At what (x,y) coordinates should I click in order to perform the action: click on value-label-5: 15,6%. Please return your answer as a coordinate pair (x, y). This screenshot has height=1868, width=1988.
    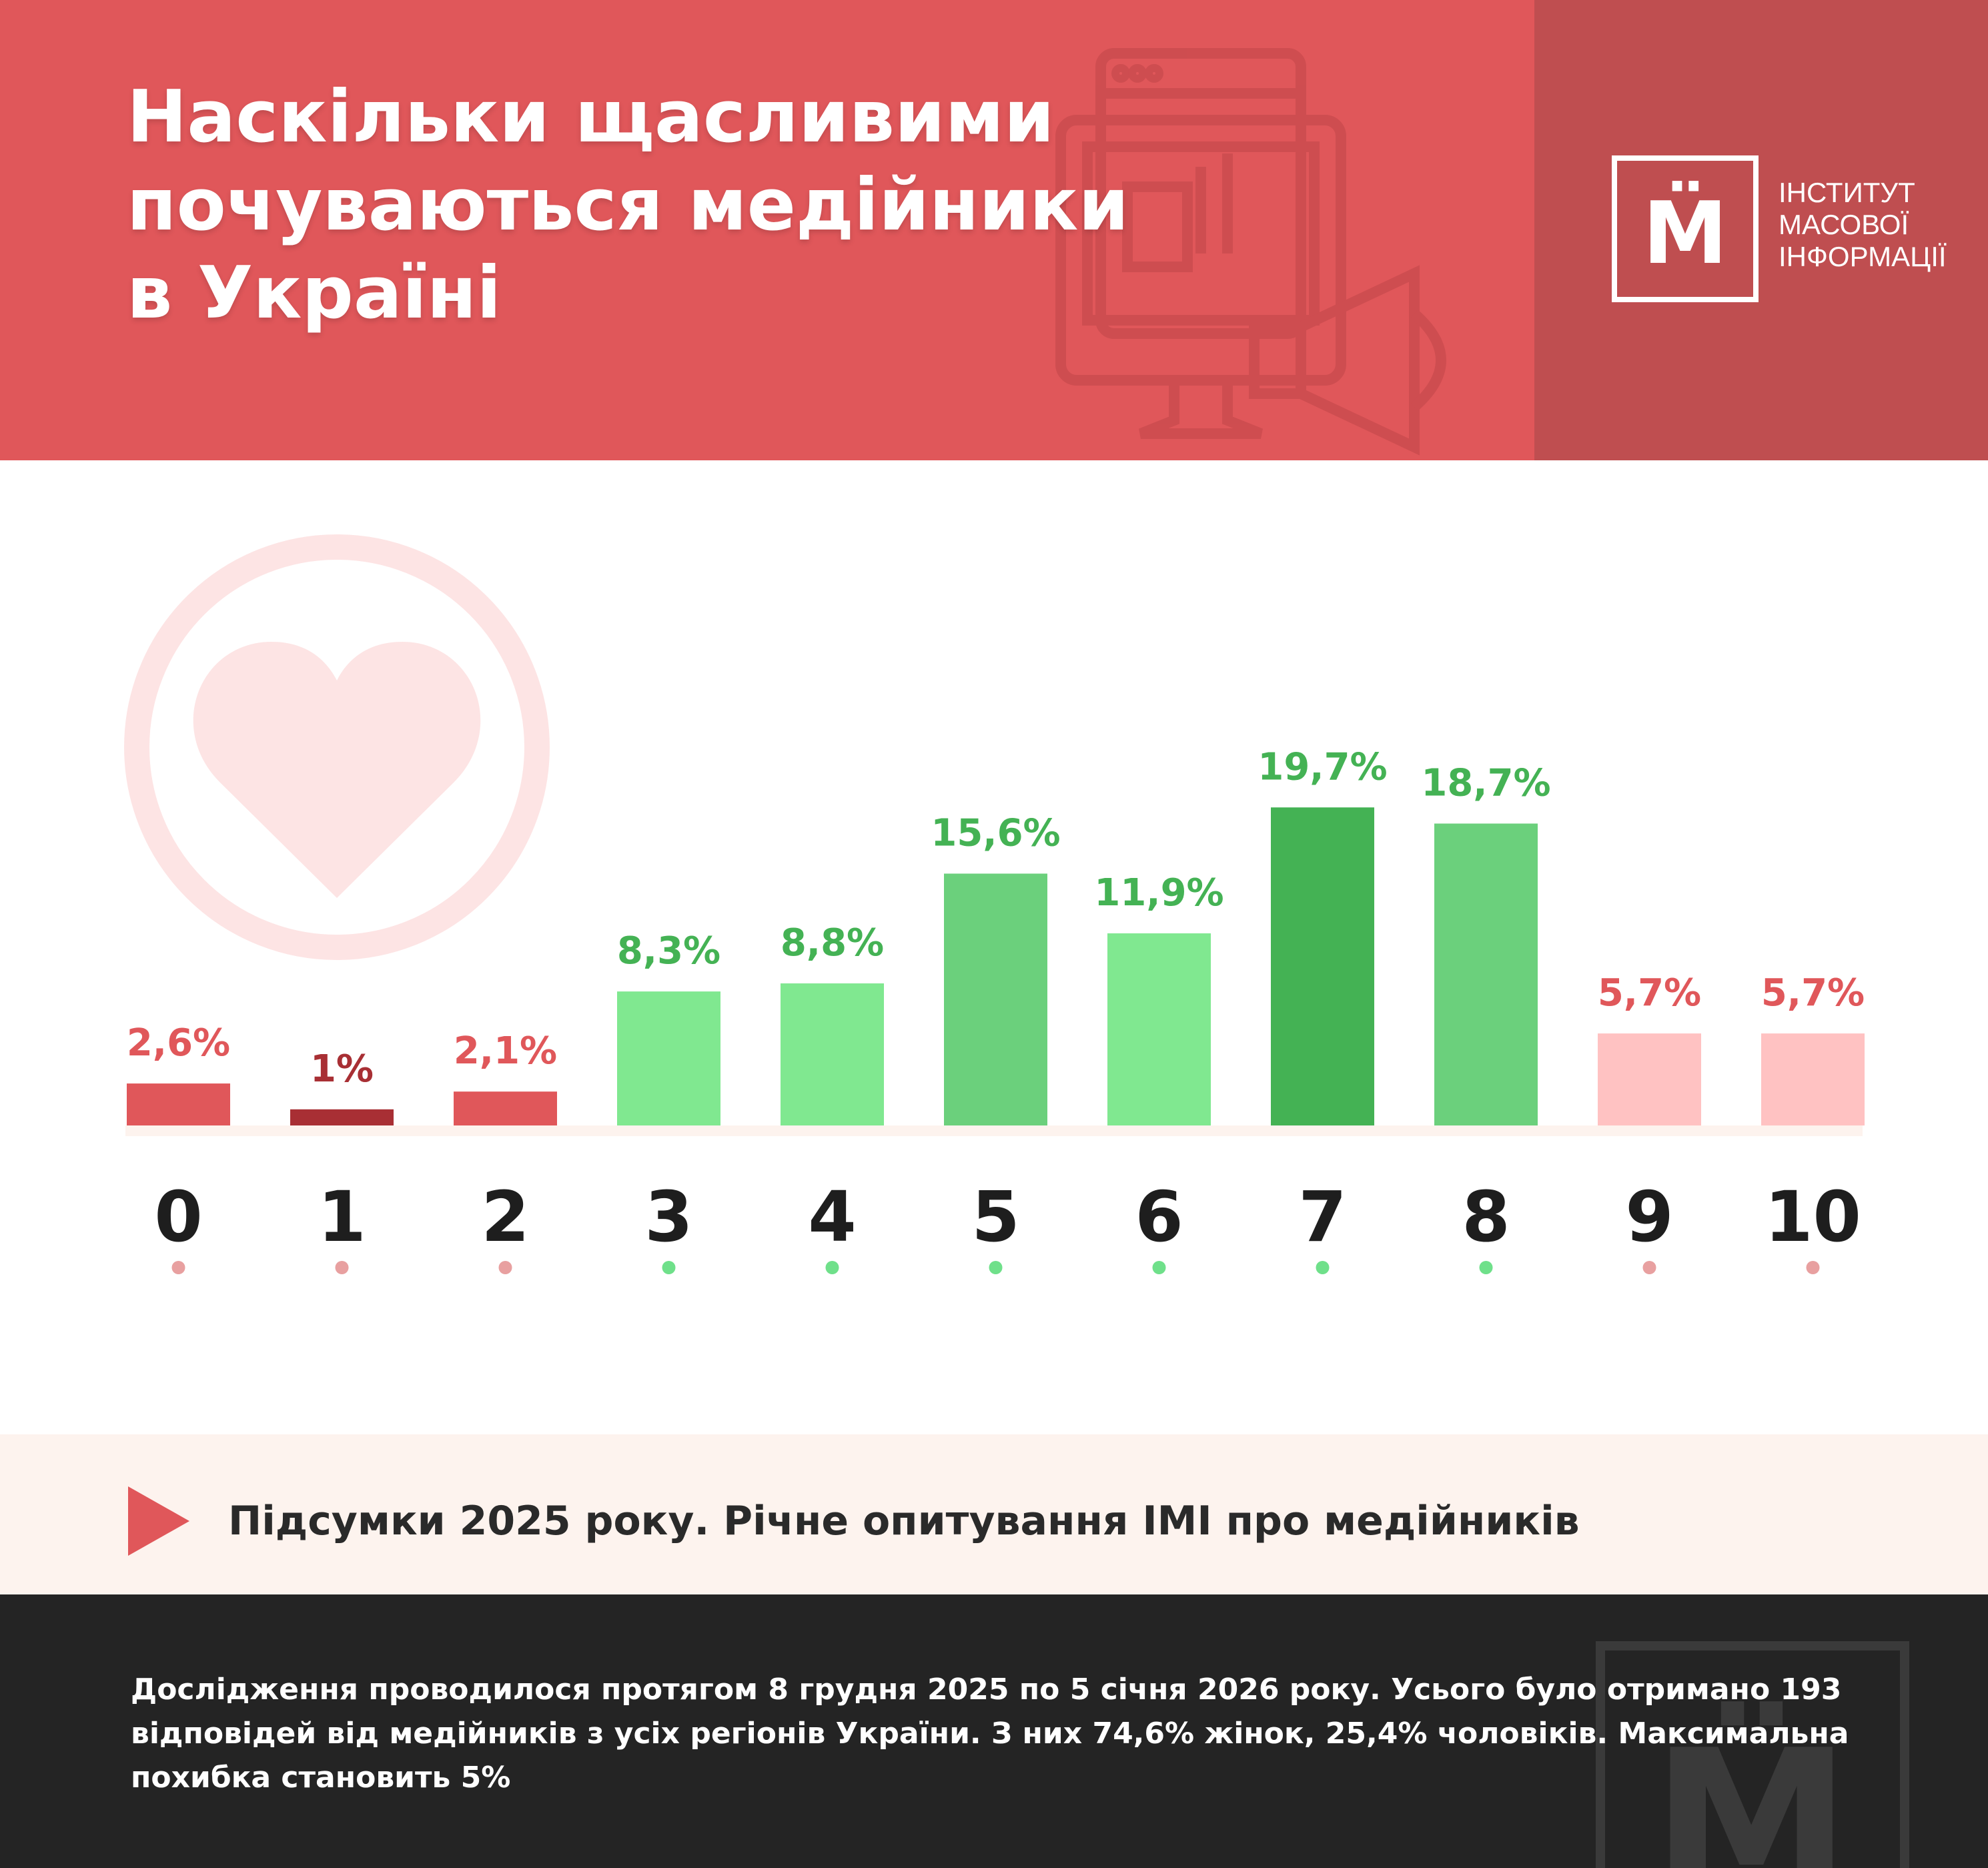
    Looking at the image, I should click on (995, 833).